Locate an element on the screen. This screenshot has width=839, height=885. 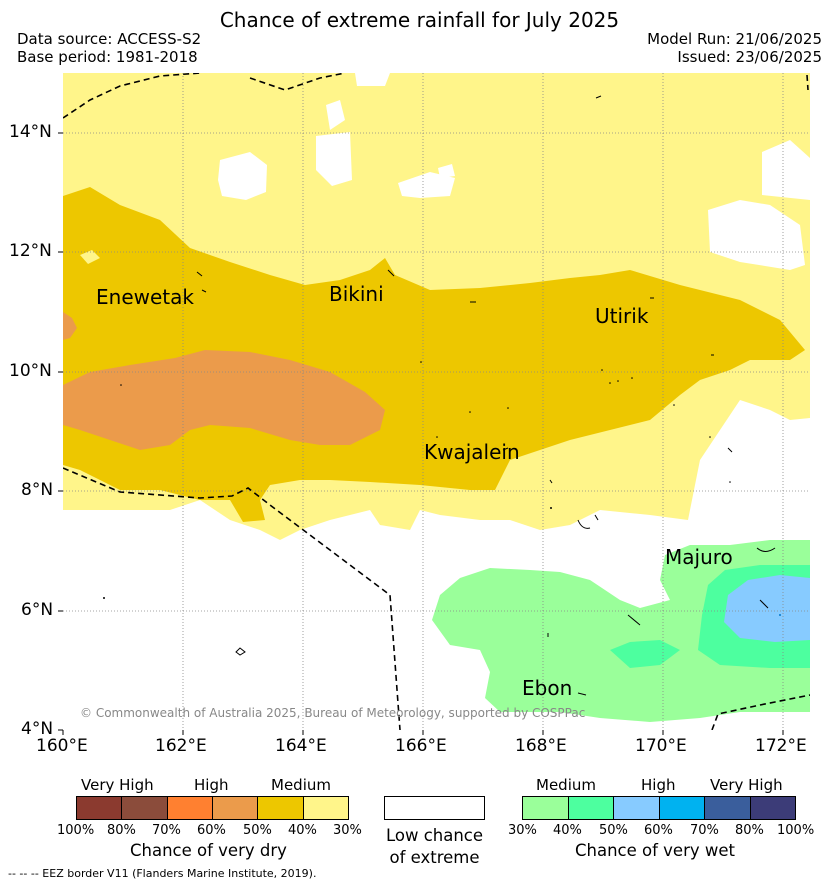
dry-tick: 40% is located at coordinates (302, 830).